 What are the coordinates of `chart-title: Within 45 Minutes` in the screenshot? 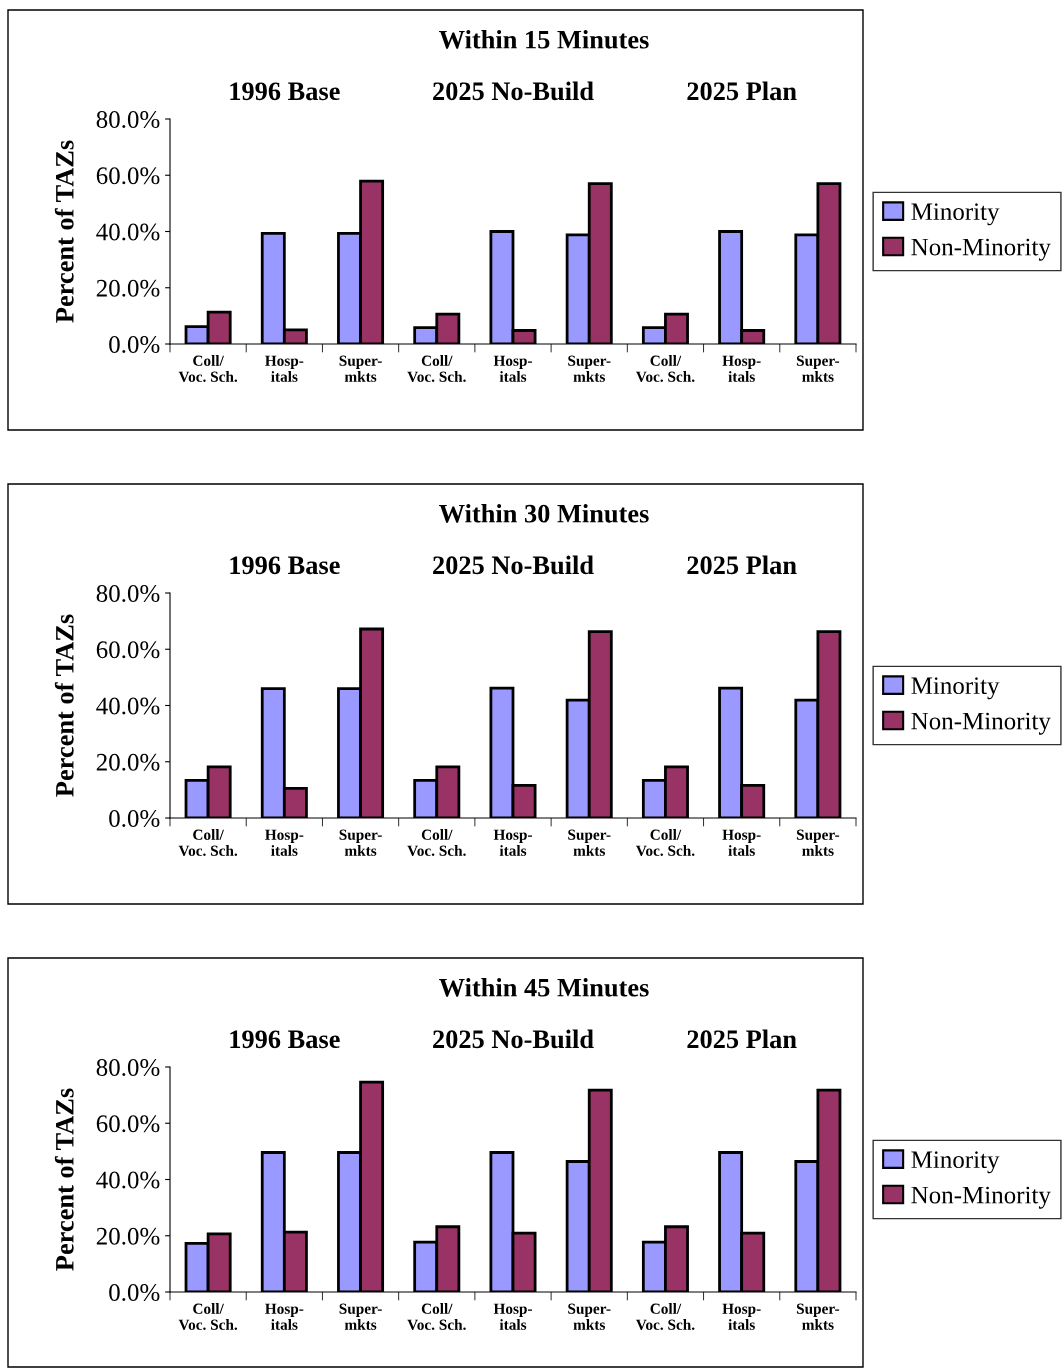 It's located at (544, 987).